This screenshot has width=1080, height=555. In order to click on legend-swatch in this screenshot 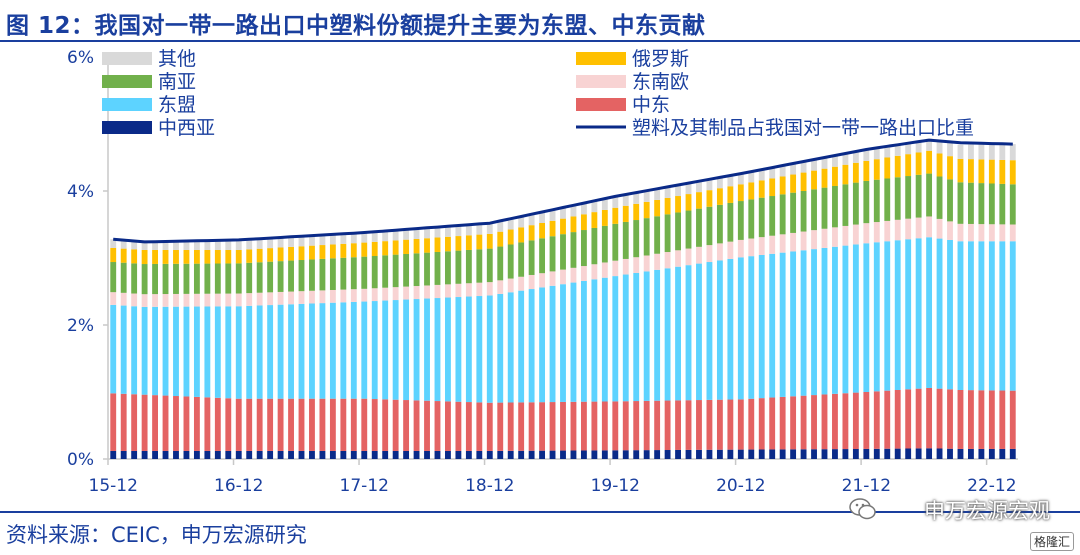, I will do `click(127, 104)`.